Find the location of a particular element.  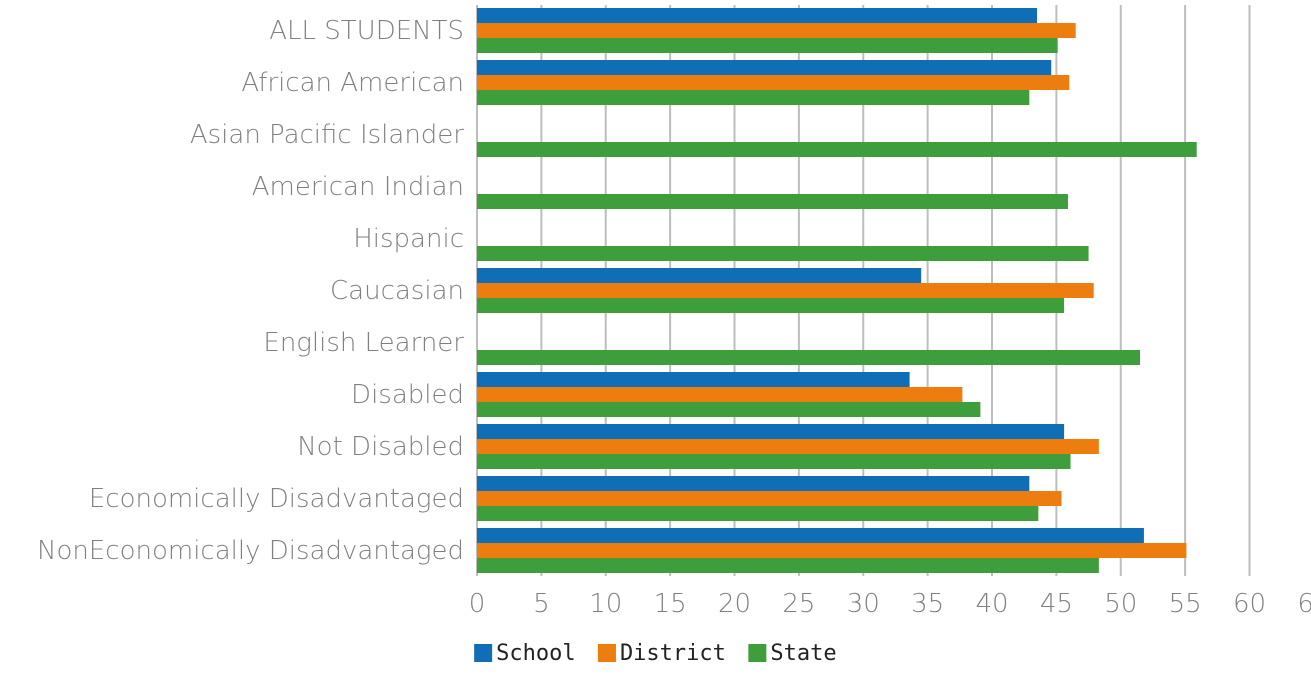

category-label-caucasian: Caucasian is located at coordinates (397, 291).